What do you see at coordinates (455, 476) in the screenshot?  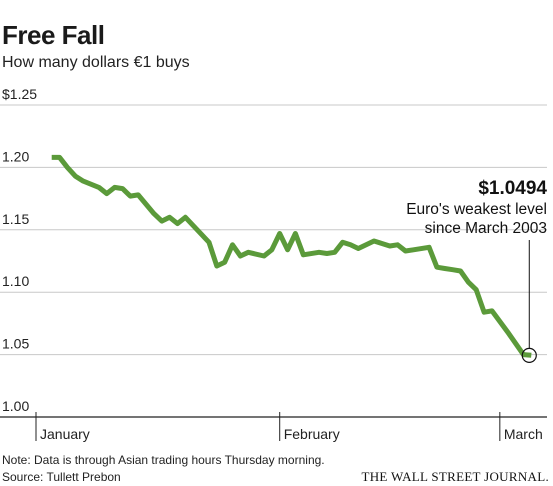 I see `publisher-credit: THE WALL STREET JOURNAL.` at bounding box center [455, 476].